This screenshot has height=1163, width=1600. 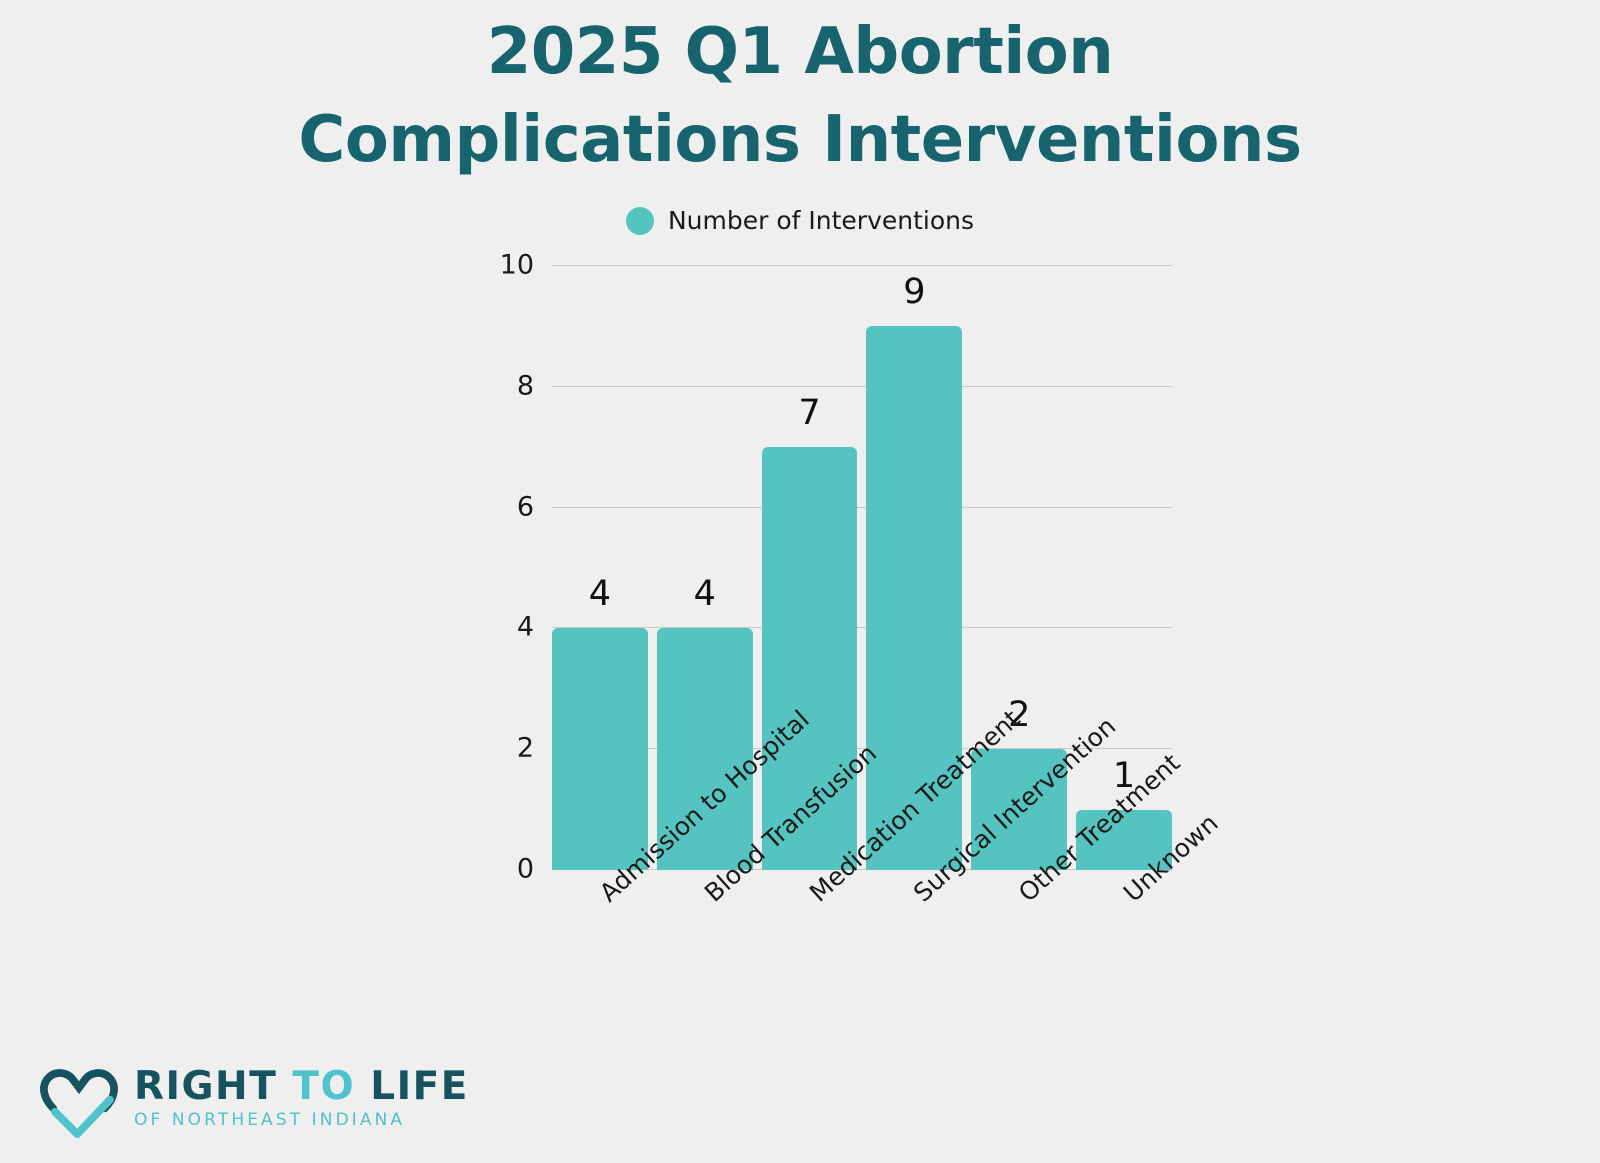 What do you see at coordinates (1150, 939) in the screenshot?
I see `x-axis-label-slot: Unknown` at bounding box center [1150, 939].